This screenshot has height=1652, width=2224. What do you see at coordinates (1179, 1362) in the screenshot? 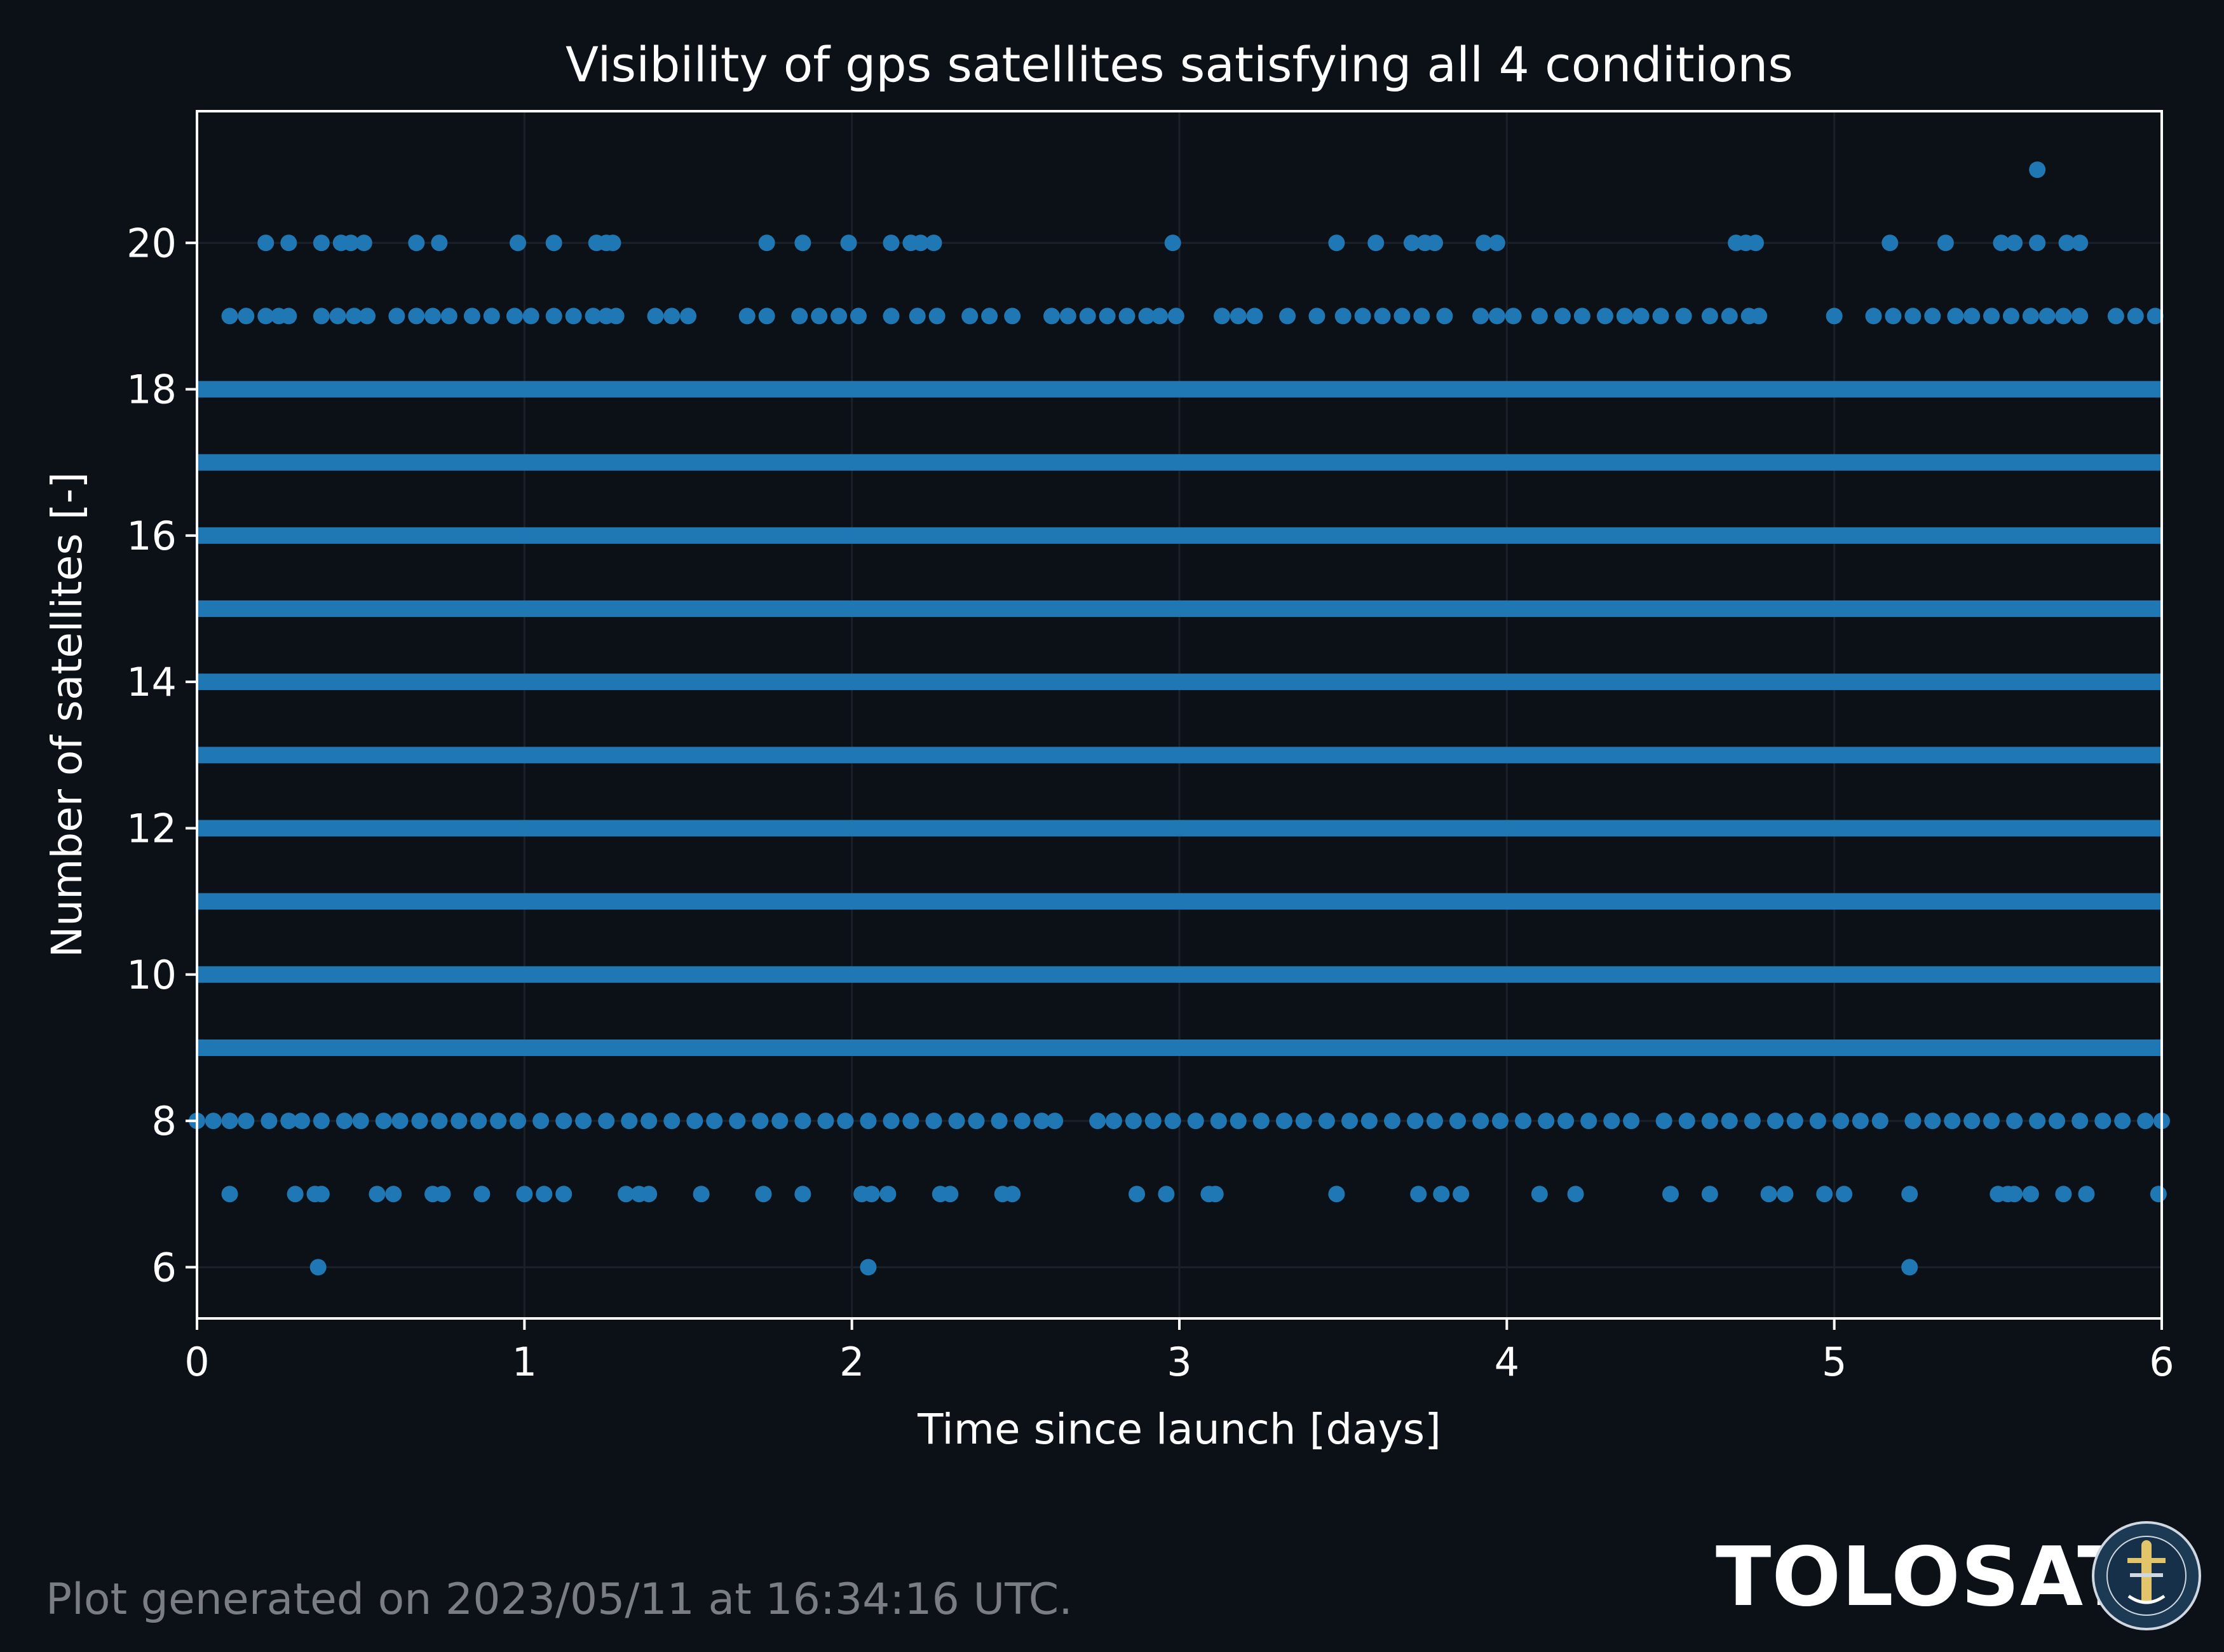
I see `x-tick-label: 3` at bounding box center [1179, 1362].